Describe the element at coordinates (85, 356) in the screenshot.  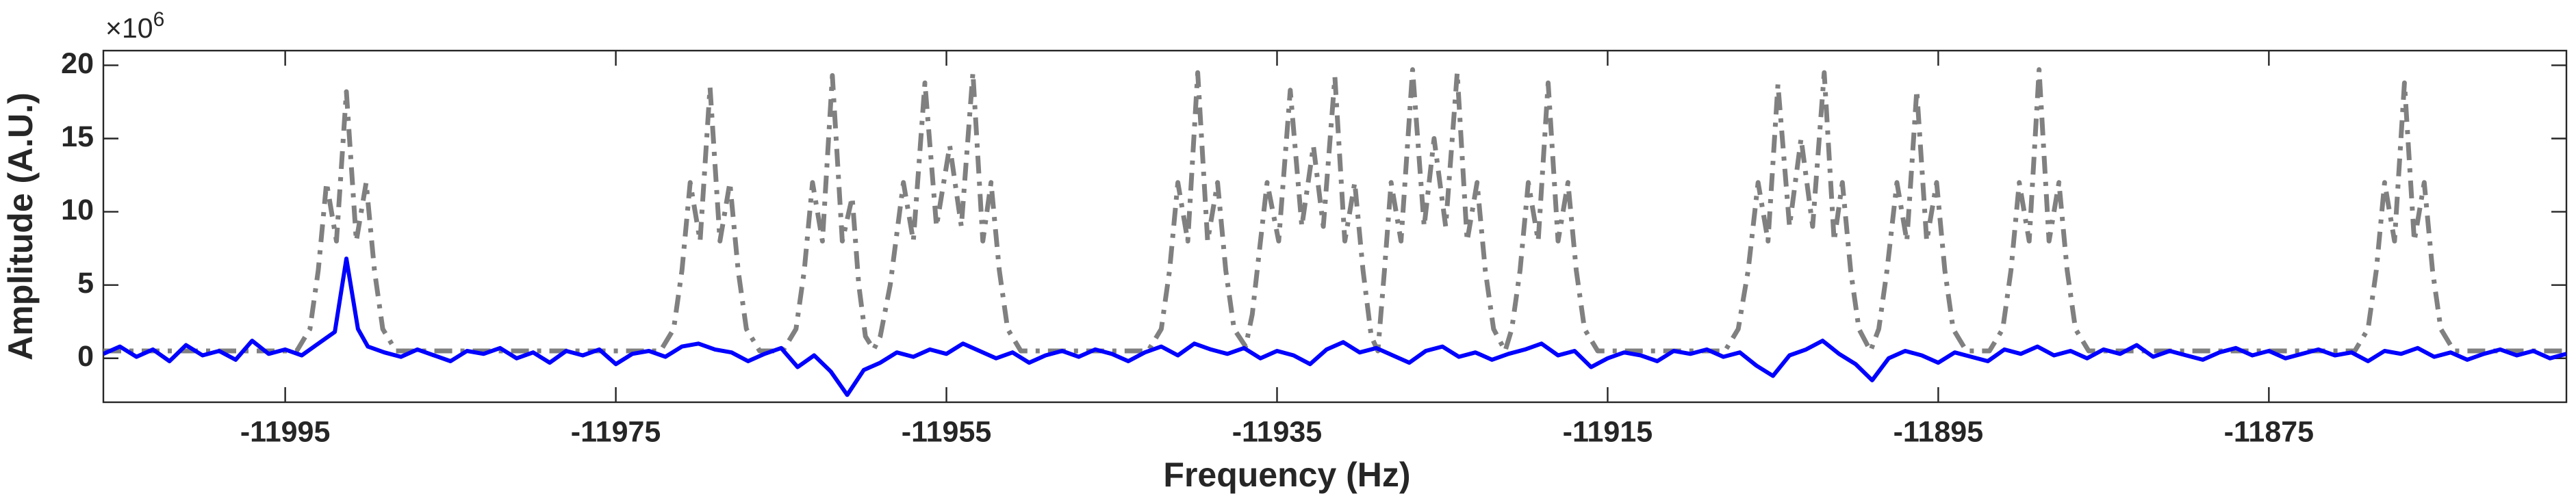
I see `y-tick-label: 0` at that location.